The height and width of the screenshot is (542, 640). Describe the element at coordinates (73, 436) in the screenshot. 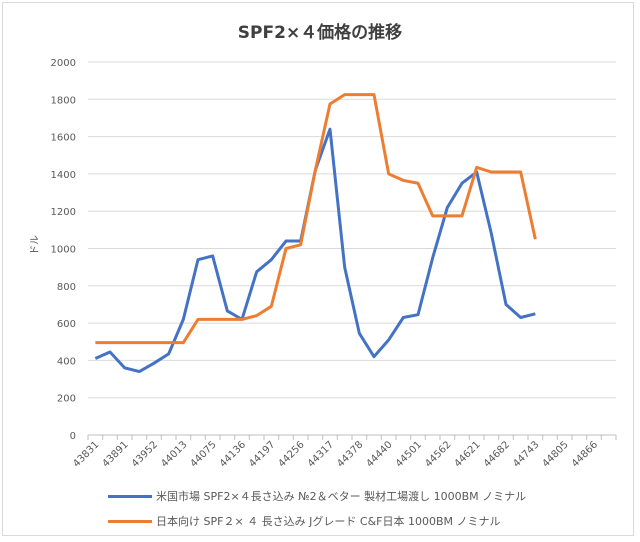

I see `y-tick-label: 0` at that location.